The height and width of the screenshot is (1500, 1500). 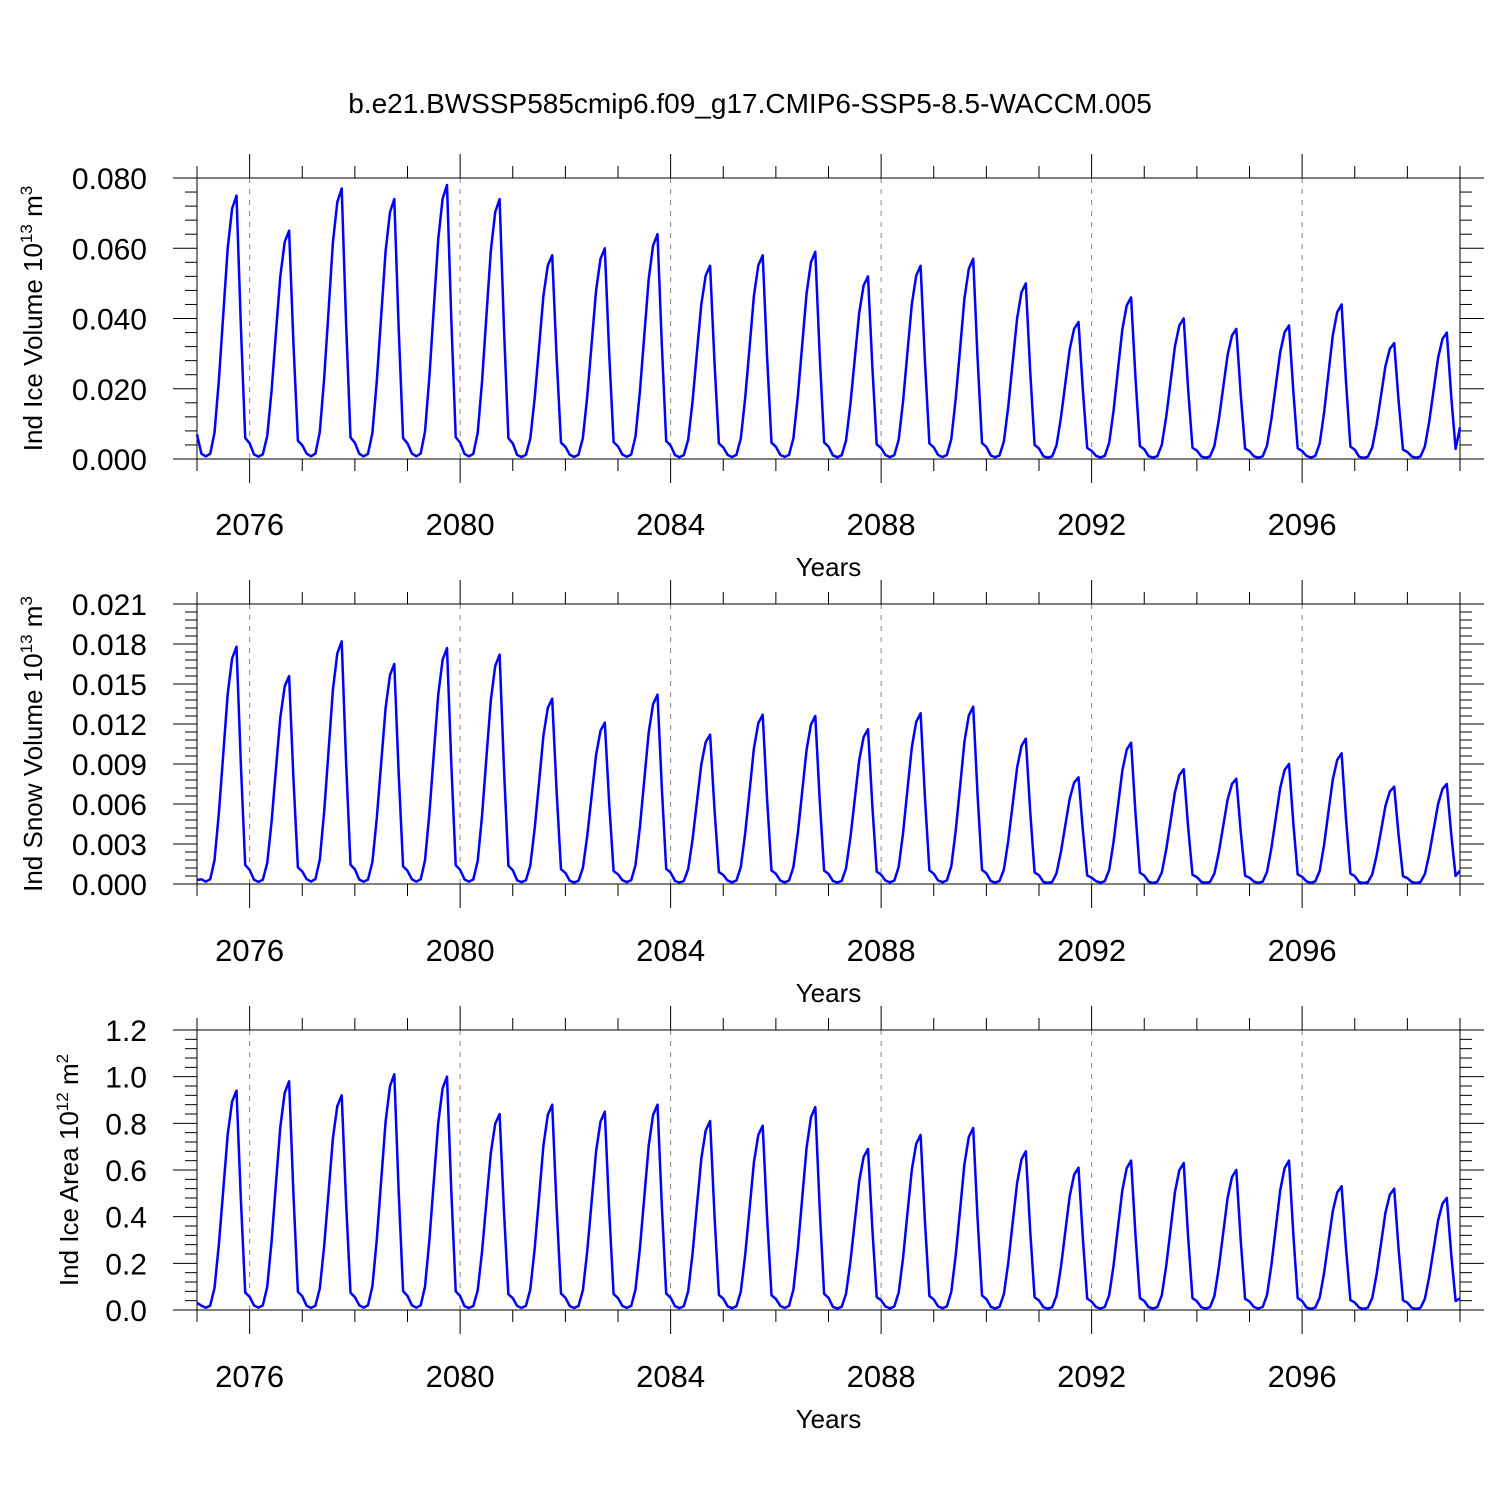 What do you see at coordinates (109, 249) in the screenshot?
I see `y-tick-label: 0.060` at bounding box center [109, 249].